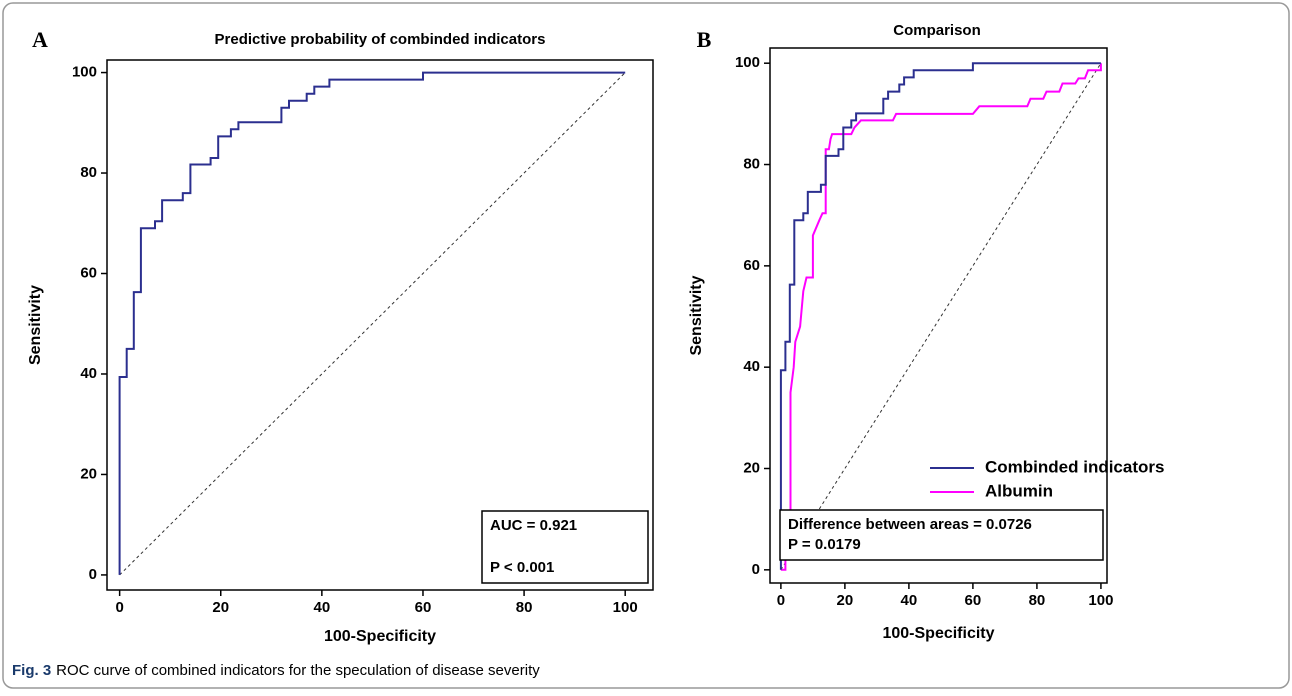  Describe the element at coordinates (704, 39) in the screenshot. I see `panel-label: B` at that location.